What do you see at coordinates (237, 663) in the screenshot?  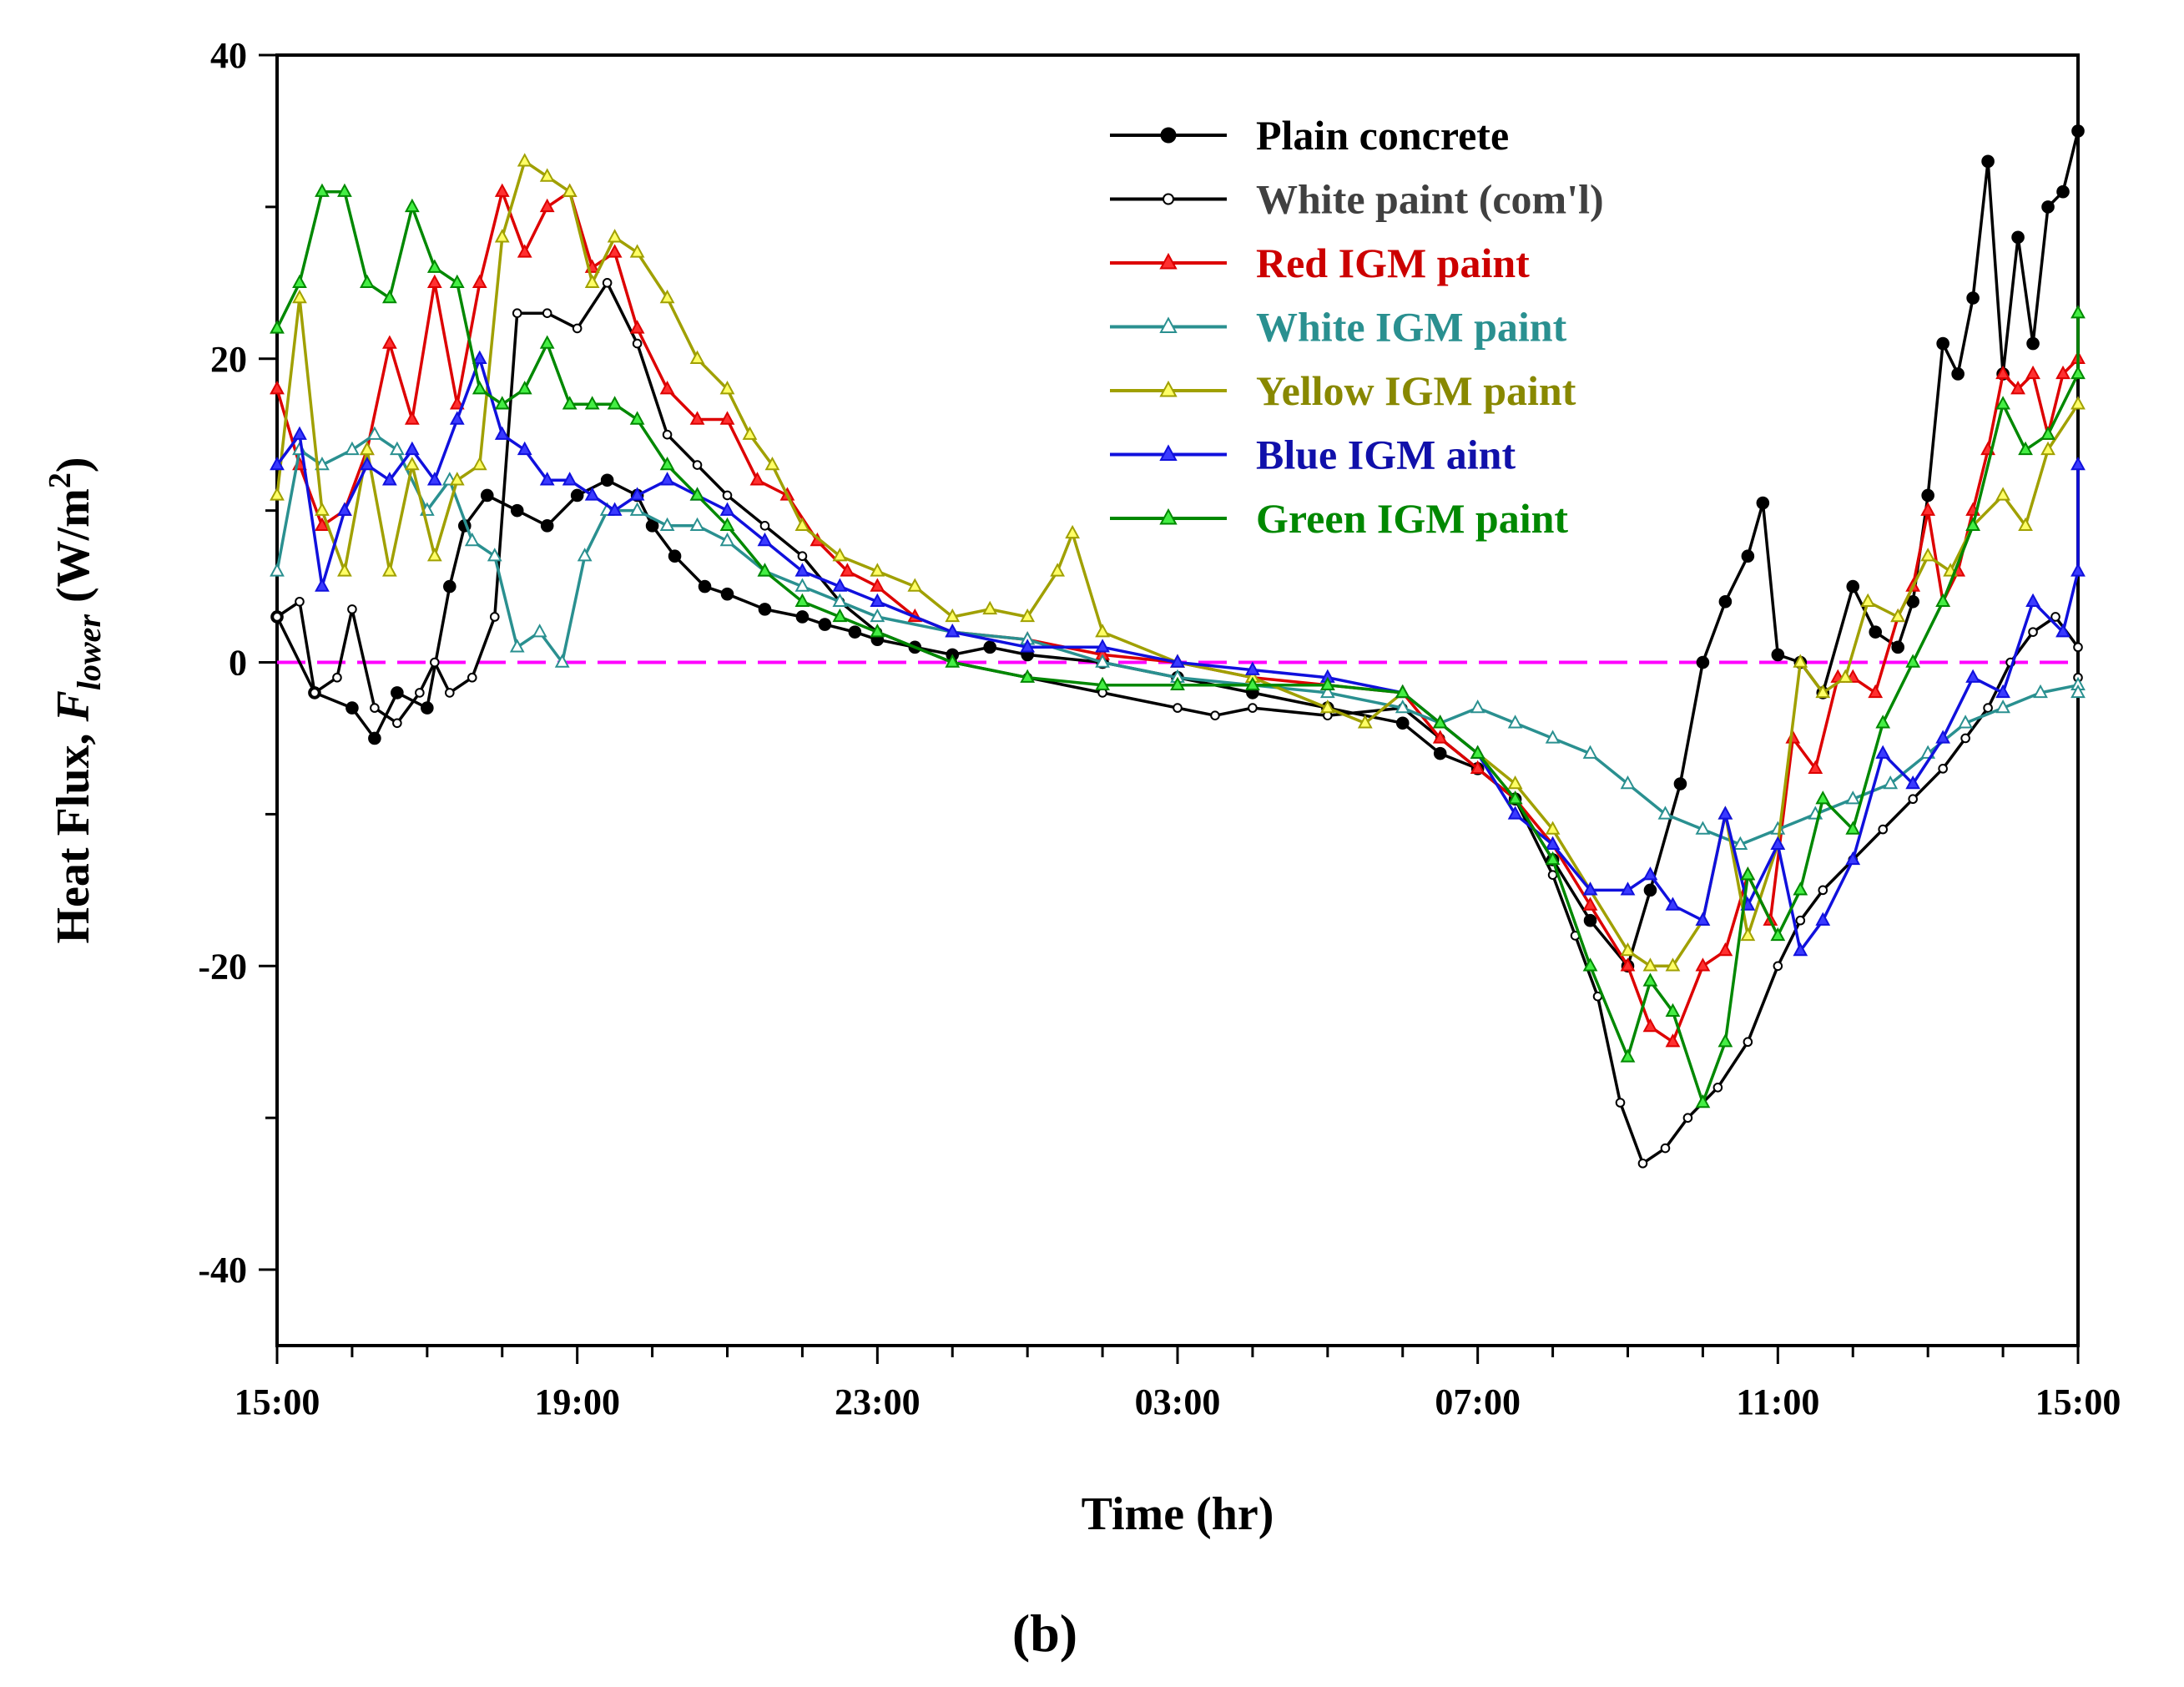 I see `y-axis-ticks: 40 20 0 -20 -40` at bounding box center [237, 663].